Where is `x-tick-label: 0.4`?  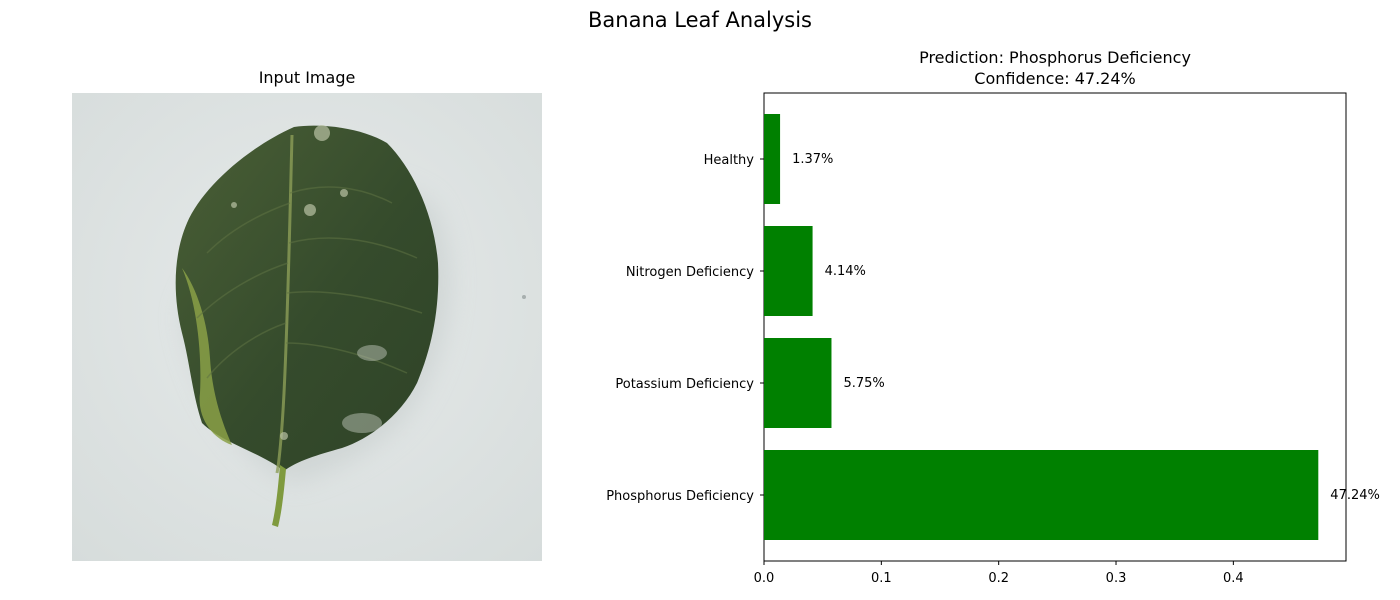
x-tick-label: 0.4 is located at coordinates (1233, 578).